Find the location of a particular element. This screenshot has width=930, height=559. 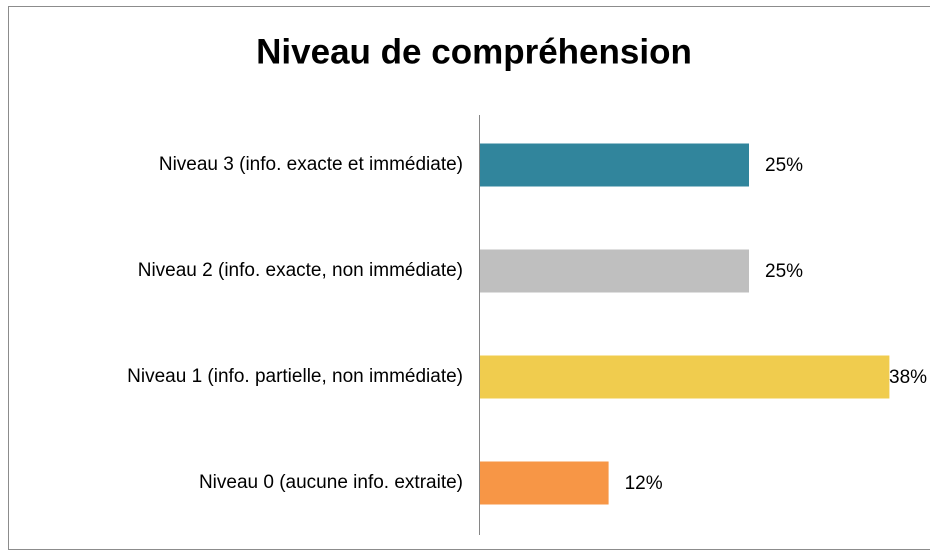

y-tick-label: Niveau 2 (info. exacte, non immédiate) is located at coordinates (300, 270).